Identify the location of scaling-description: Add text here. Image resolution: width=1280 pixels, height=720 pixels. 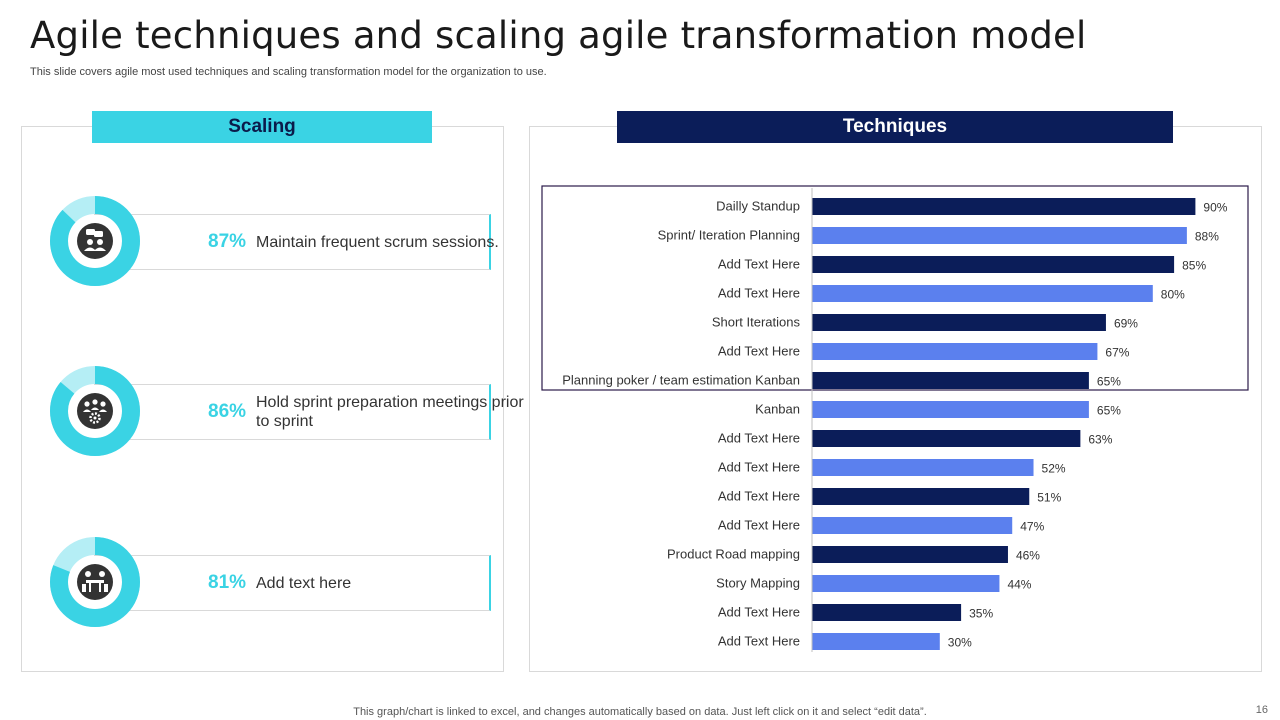
(304, 583).